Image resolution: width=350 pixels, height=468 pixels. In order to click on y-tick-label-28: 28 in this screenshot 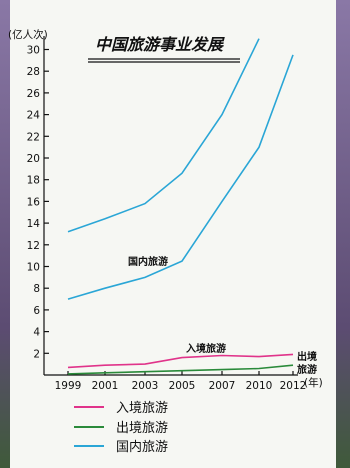, I will do `click(33, 72)`.